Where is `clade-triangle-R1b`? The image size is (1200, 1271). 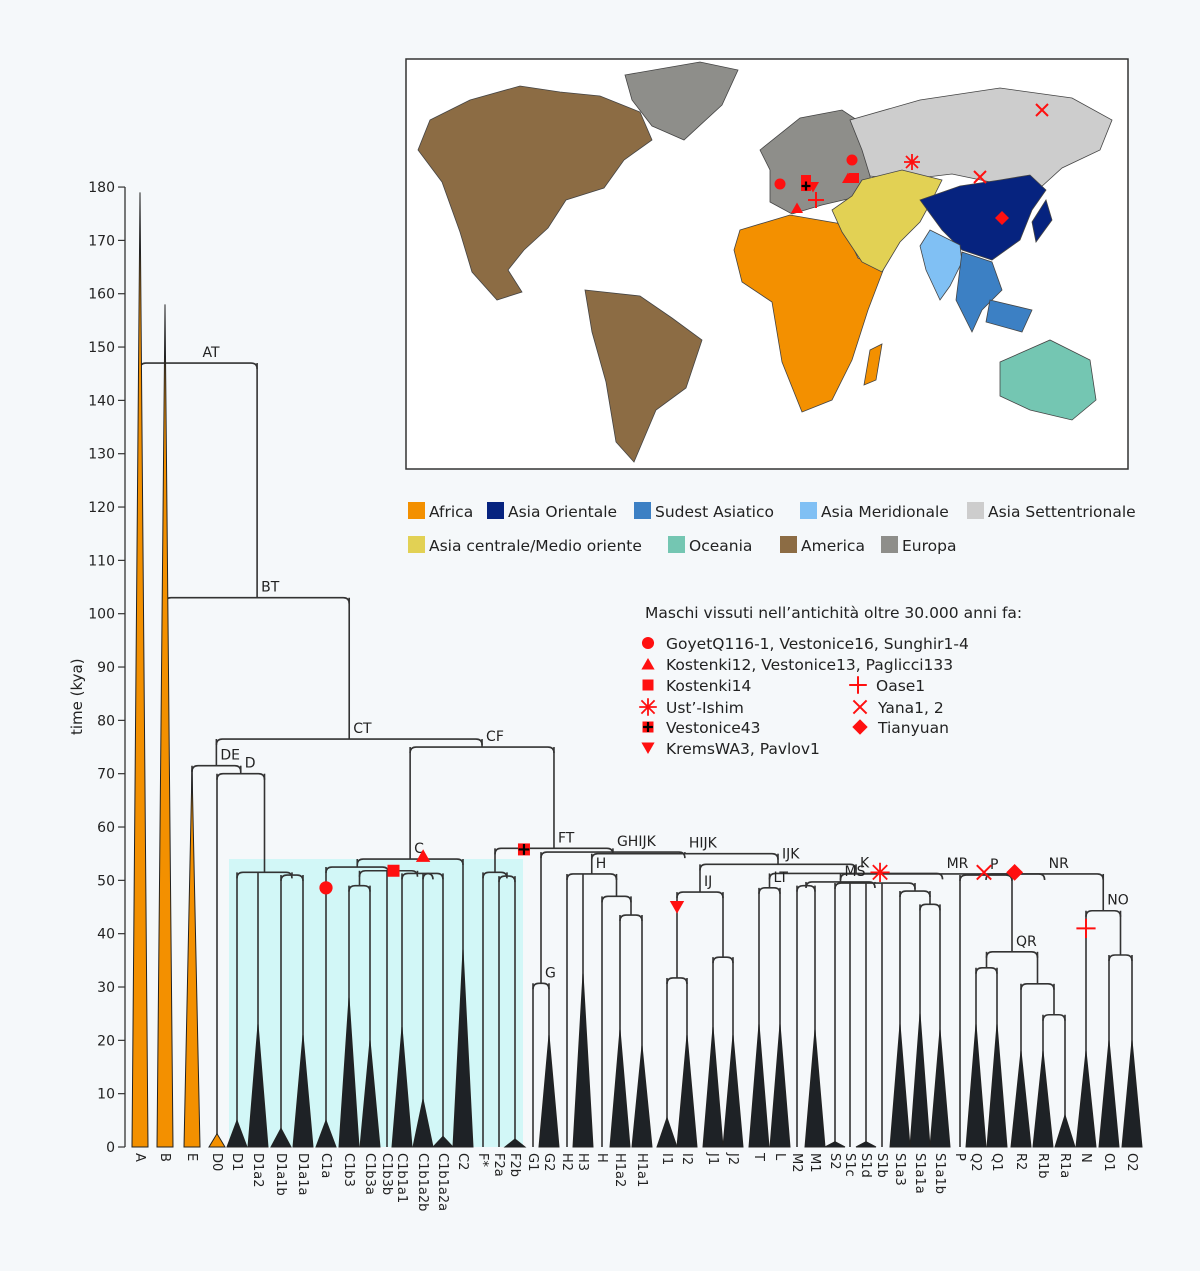 clade-triangle-R1b is located at coordinates (1043, 1099).